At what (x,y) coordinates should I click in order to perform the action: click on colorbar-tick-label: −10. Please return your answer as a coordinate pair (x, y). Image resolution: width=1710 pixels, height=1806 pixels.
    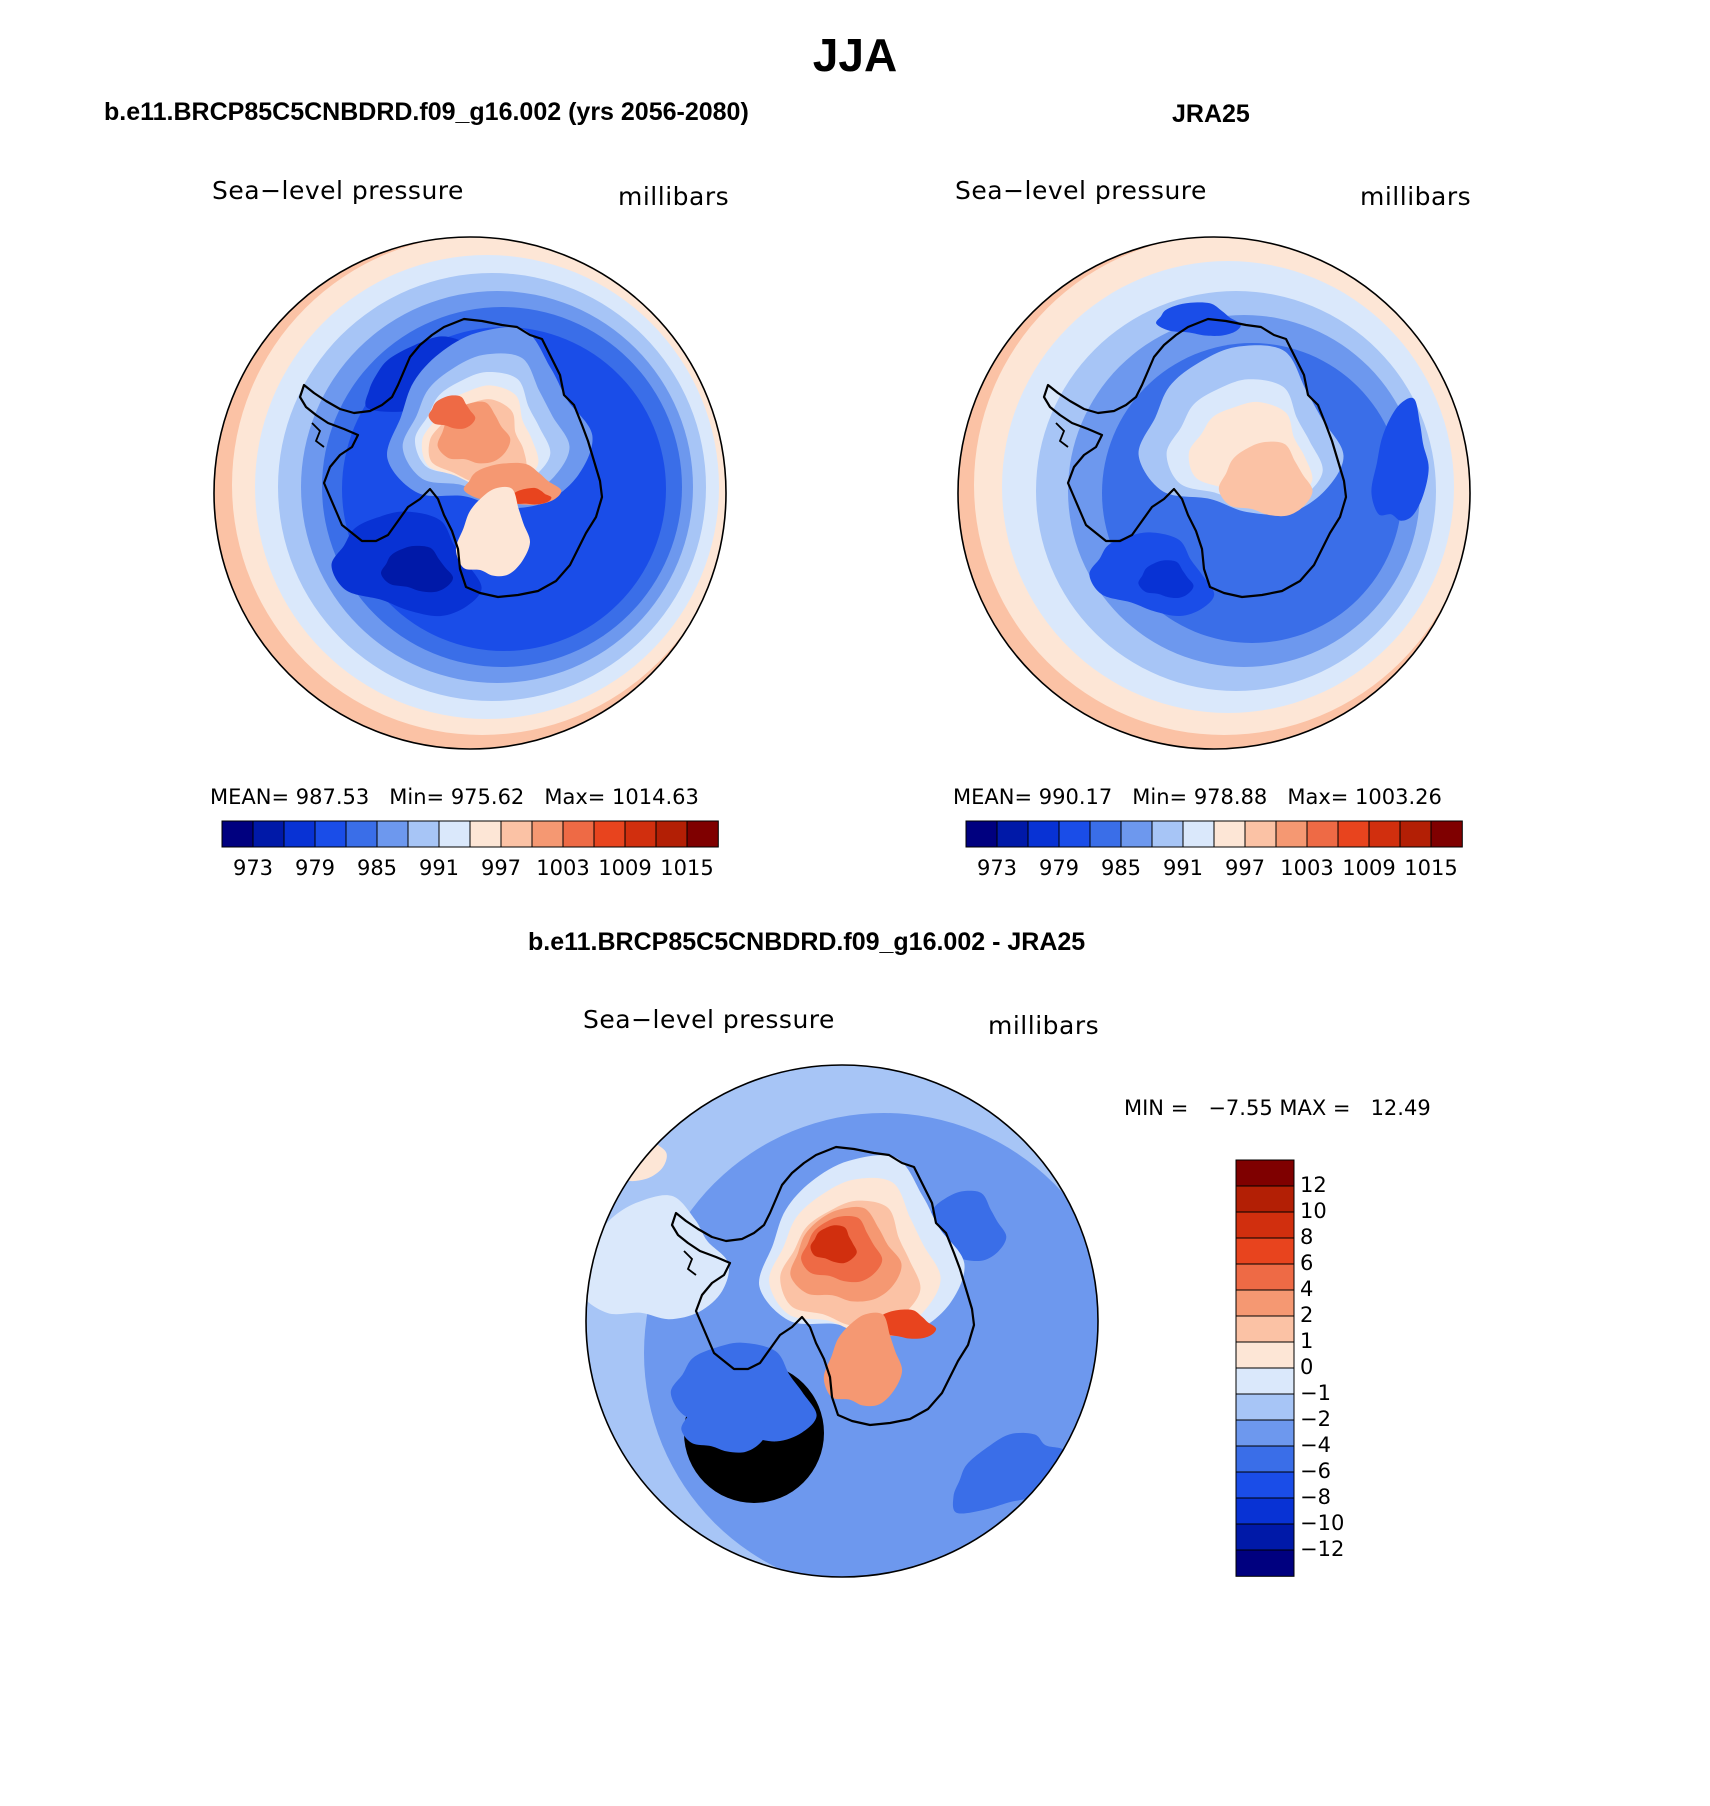
    Looking at the image, I should click on (1322, 1523).